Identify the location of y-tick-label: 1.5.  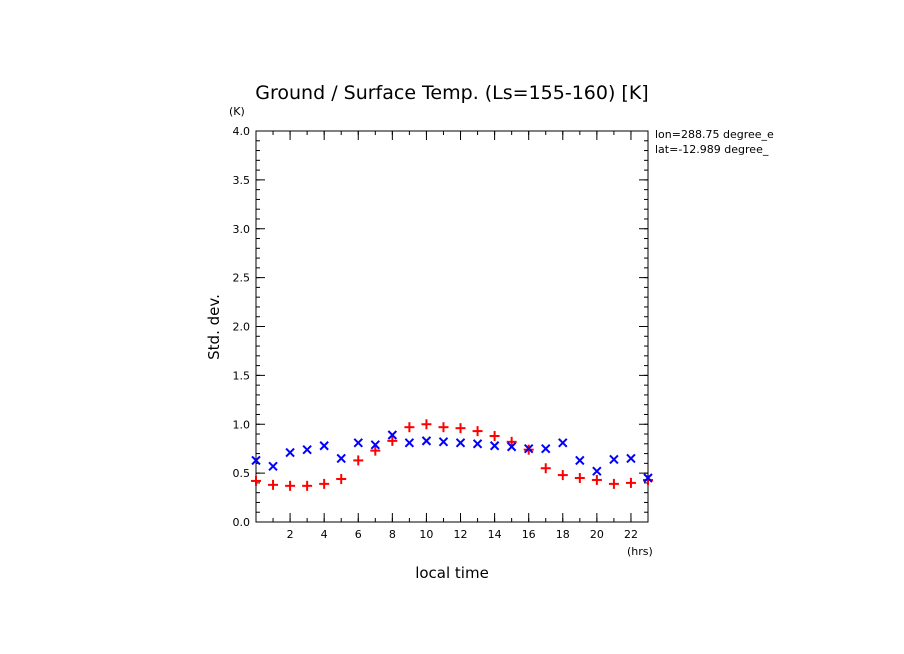
(242, 375).